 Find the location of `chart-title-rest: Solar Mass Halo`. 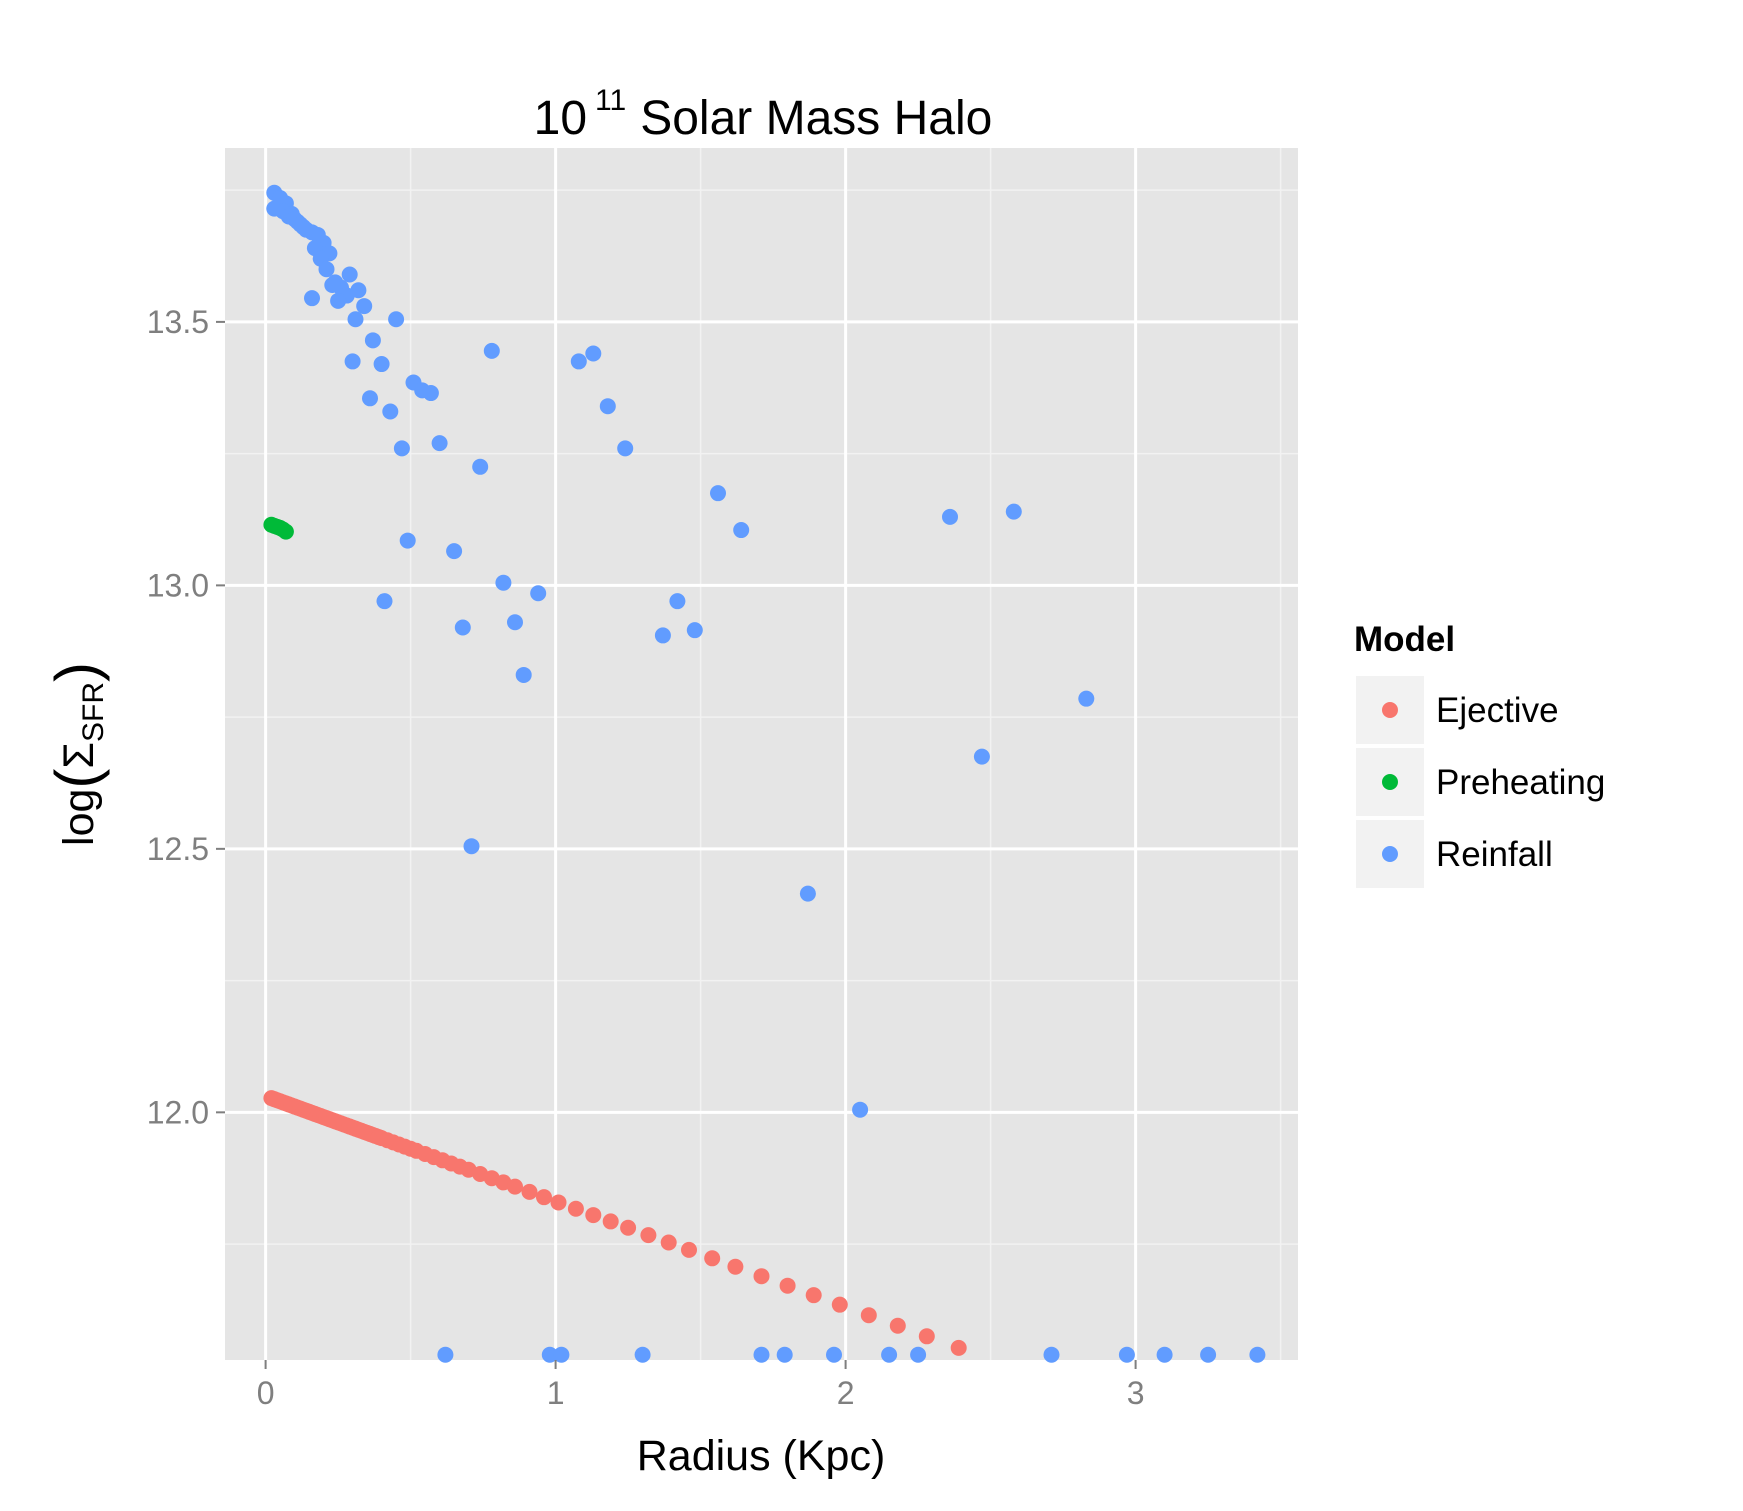

chart-title-rest: Solar Mass Halo is located at coordinates (816, 118).